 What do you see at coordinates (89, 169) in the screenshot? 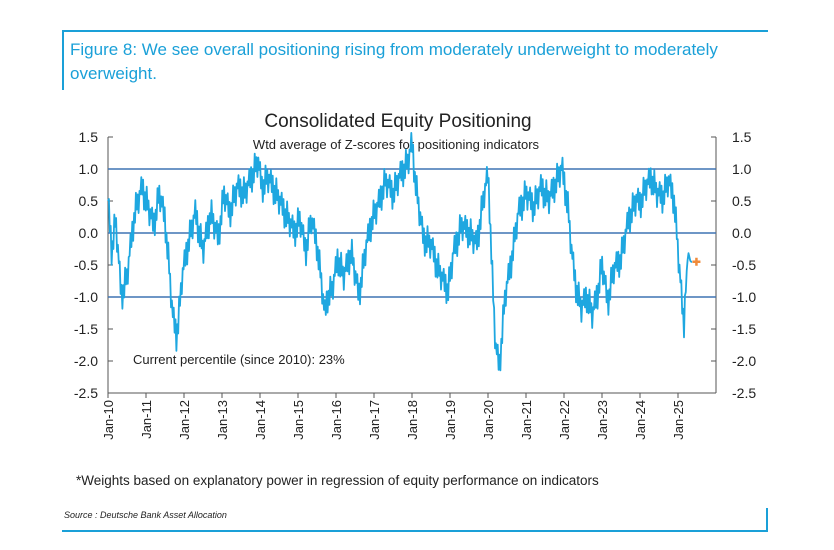
I see `y-tick-label-left: 1.0` at bounding box center [89, 169].